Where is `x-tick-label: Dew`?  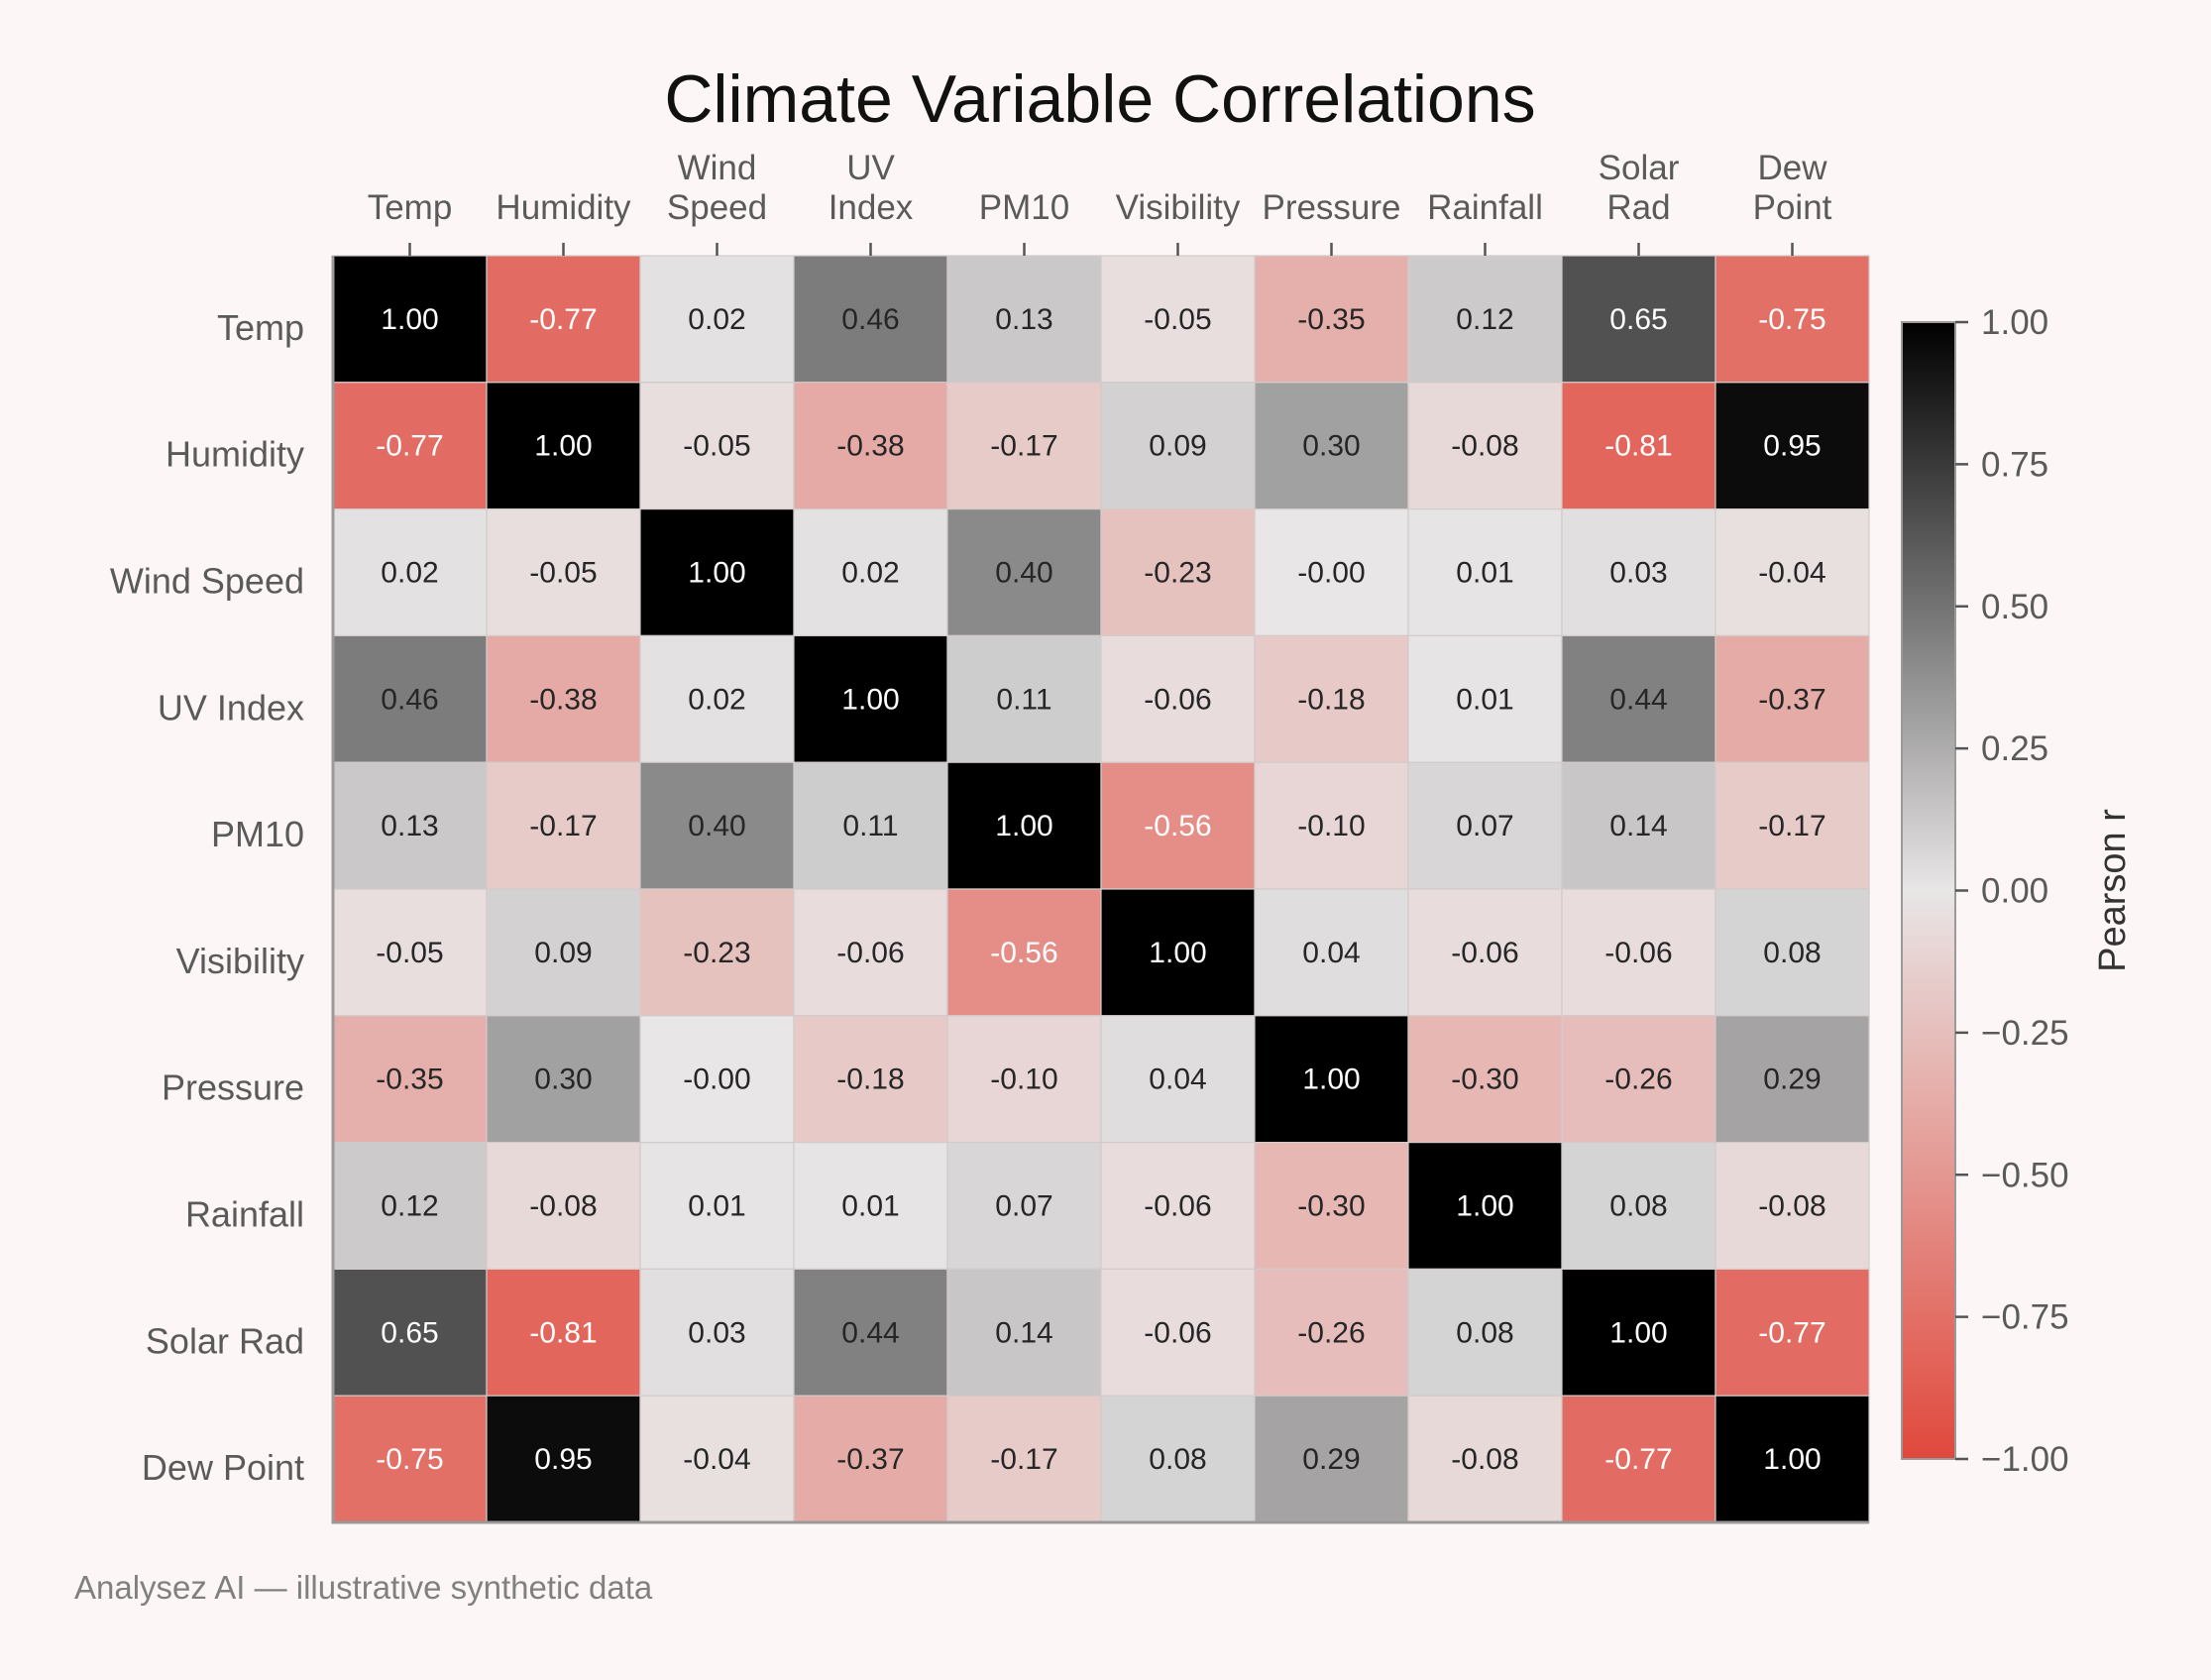
x-tick-label: Dew is located at coordinates (1792, 168).